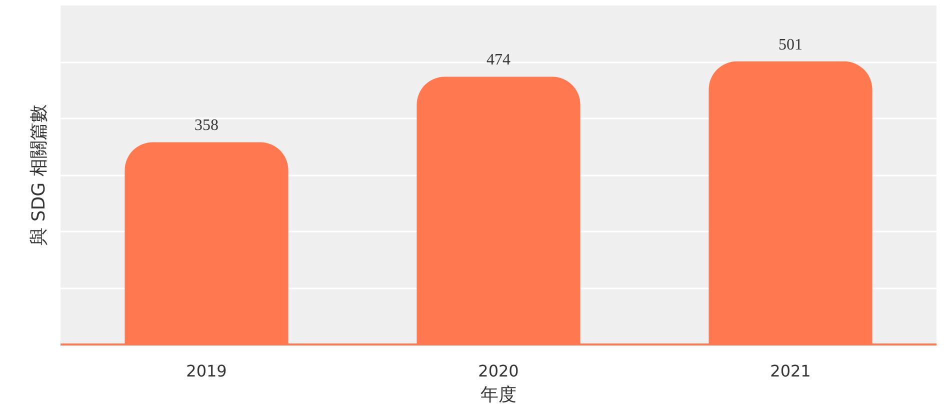 The height and width of the screenshot is (408, 946). Describe the element at coordinates (39, 175) in the screenshot. I see `y-axis-title: 與 SDG 相關篇數` at that location.